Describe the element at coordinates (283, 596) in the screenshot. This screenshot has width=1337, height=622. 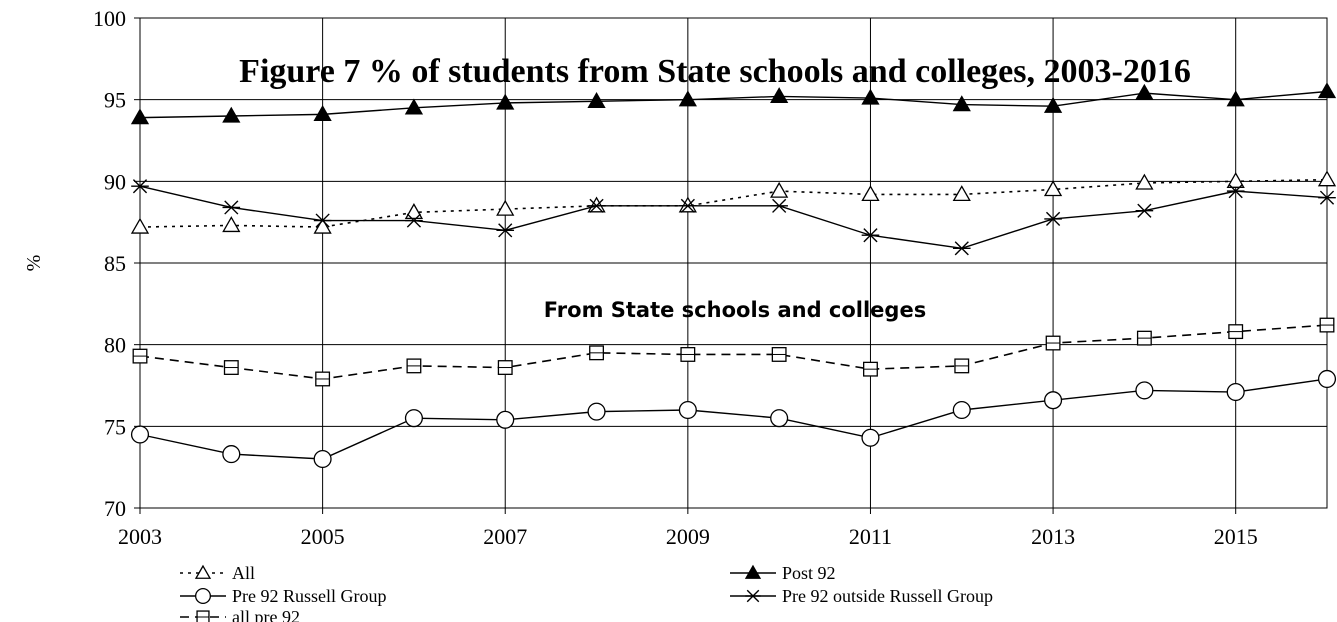
I see `legend-item-pre-92-russell-group: Pre 92 Russell Group` at that location.